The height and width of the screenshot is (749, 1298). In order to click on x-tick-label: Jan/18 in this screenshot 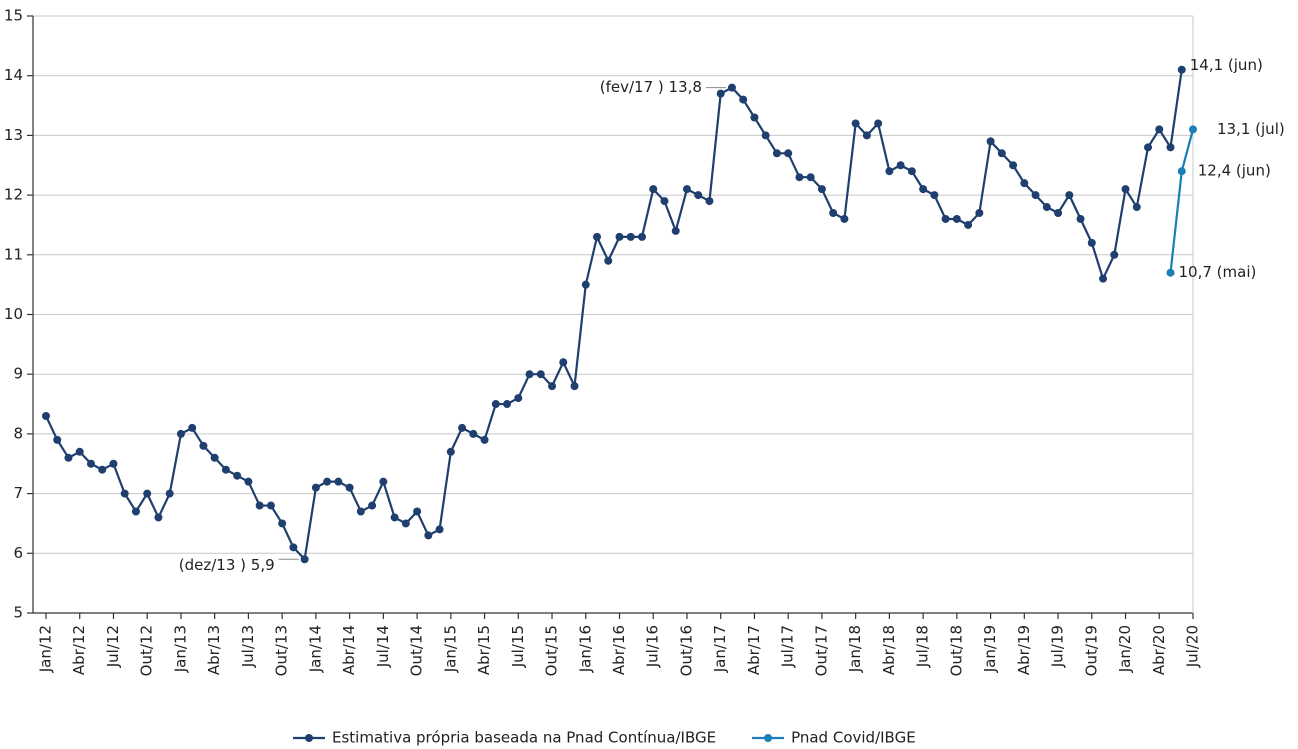, I will do `click(855, 649)`.